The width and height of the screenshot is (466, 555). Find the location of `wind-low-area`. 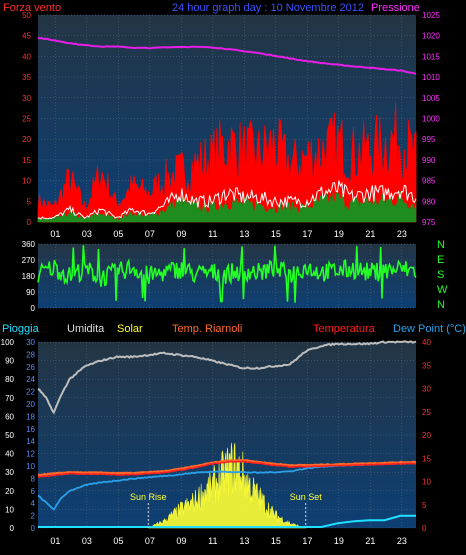

wind-low-area is located at coordinates (227, 206).